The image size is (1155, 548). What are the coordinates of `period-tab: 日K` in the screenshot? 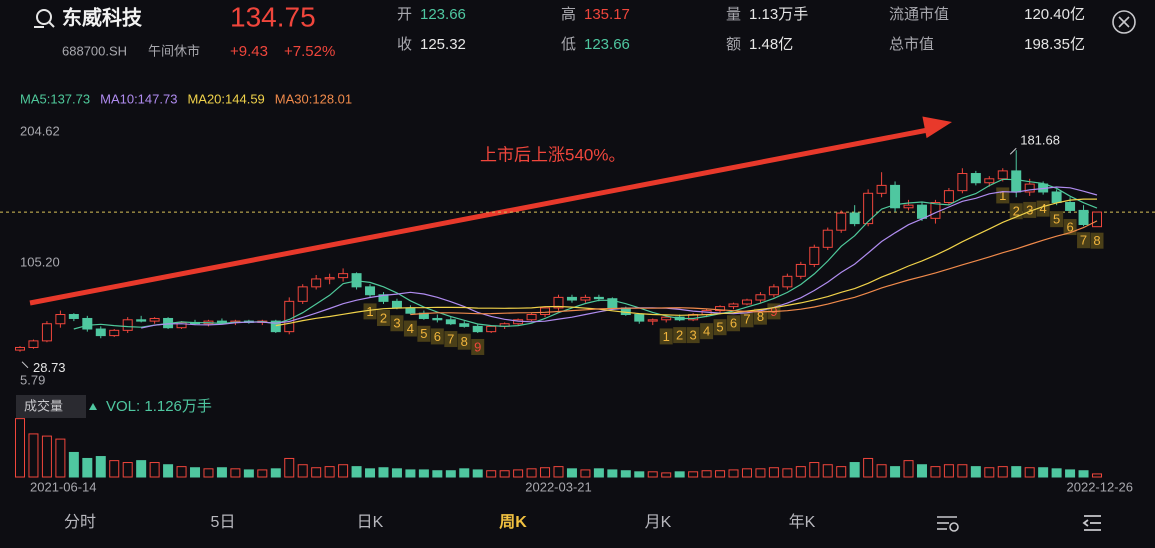 It's located at (370, 522).